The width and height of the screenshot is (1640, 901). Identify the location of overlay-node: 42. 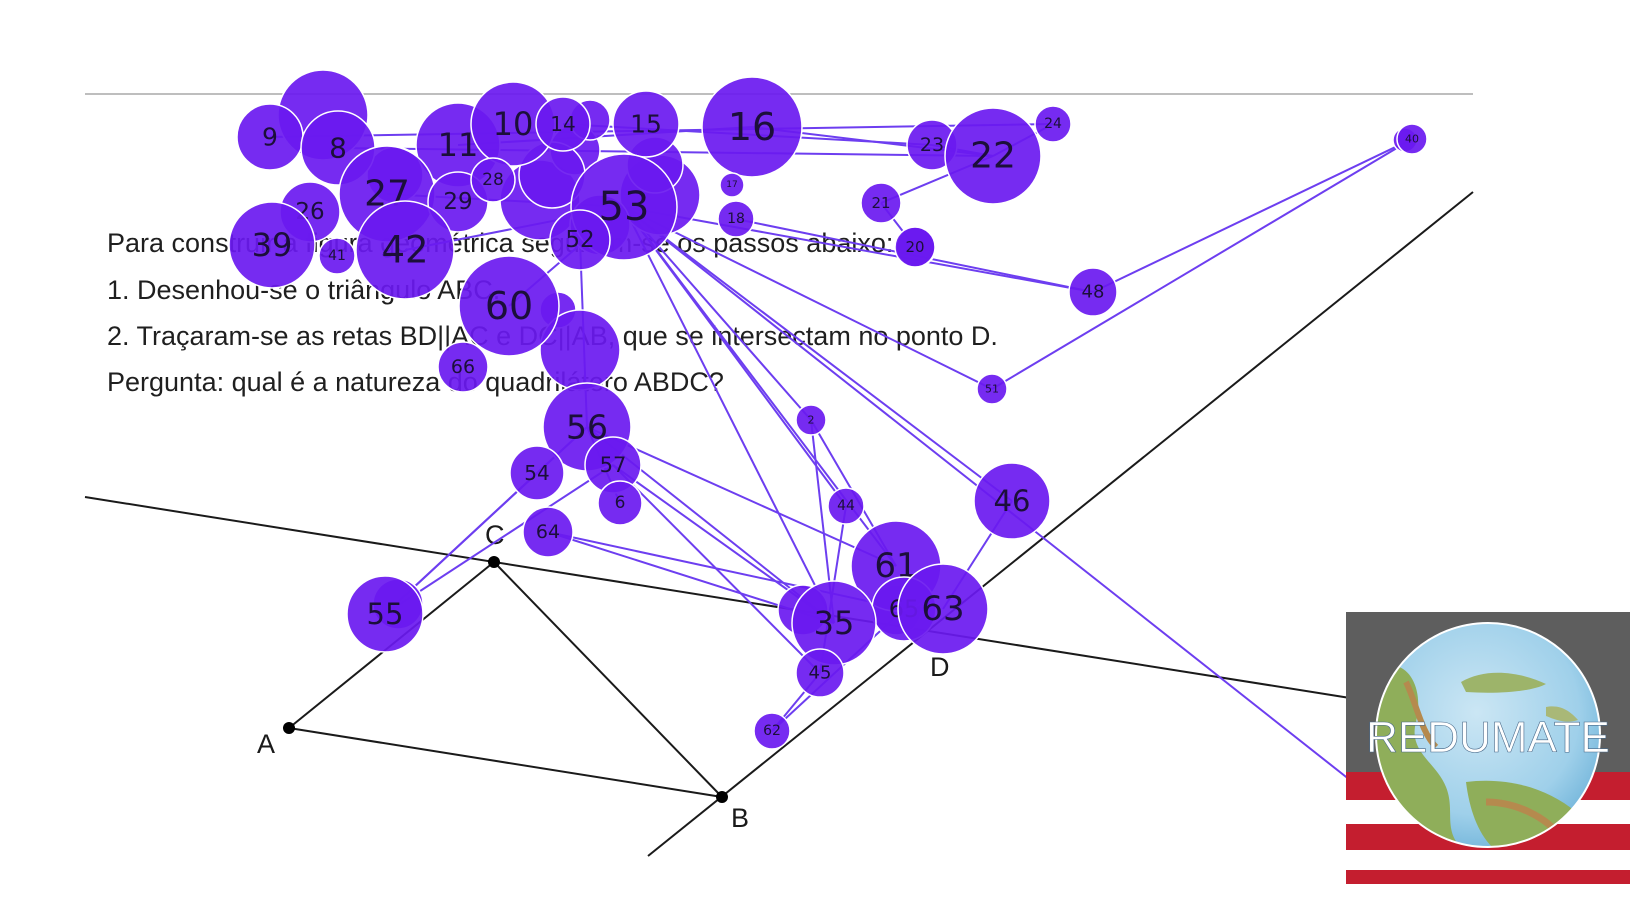
(405, 250).